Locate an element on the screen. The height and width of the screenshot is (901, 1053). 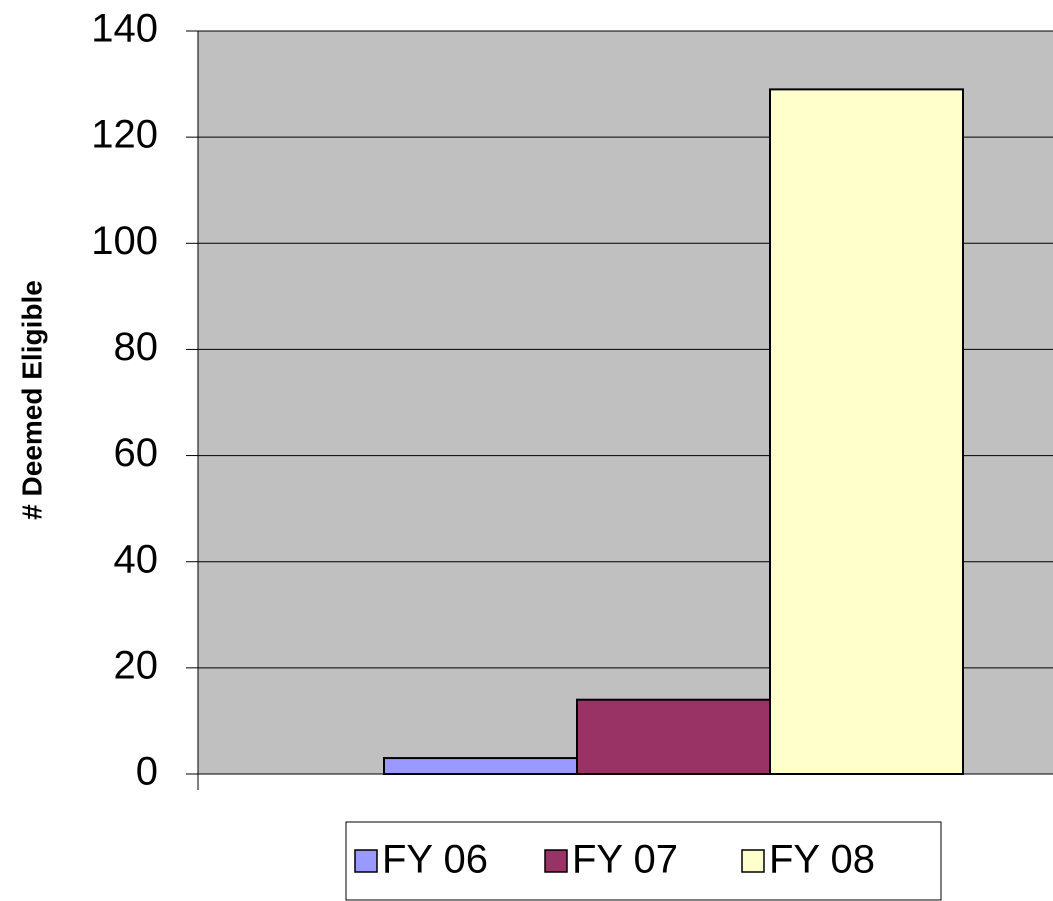
y-tick-label: 20 is located at coordinates (136, 665).